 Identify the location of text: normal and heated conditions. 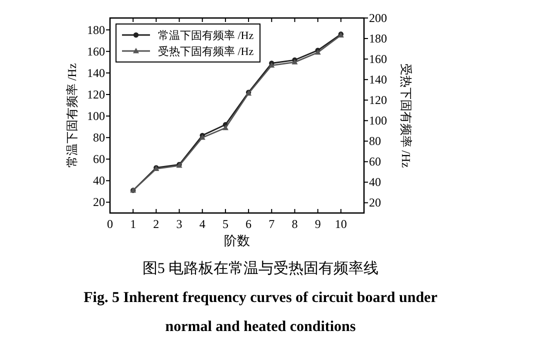
(260, 327).